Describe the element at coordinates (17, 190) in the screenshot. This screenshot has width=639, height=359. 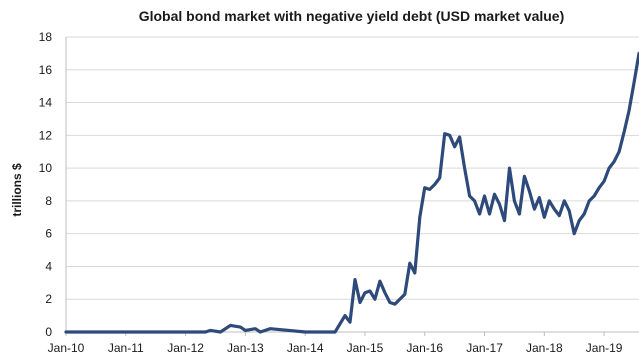
I see `y-axis-label: trillions $` at that location.